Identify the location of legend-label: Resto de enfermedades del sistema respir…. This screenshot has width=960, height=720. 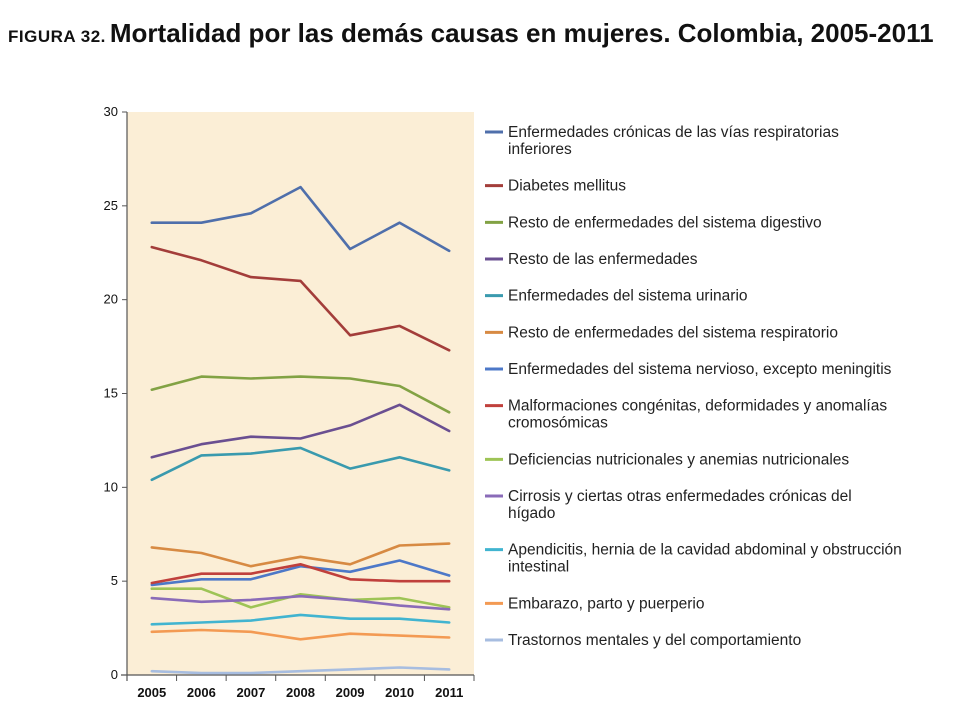
(673, 332).